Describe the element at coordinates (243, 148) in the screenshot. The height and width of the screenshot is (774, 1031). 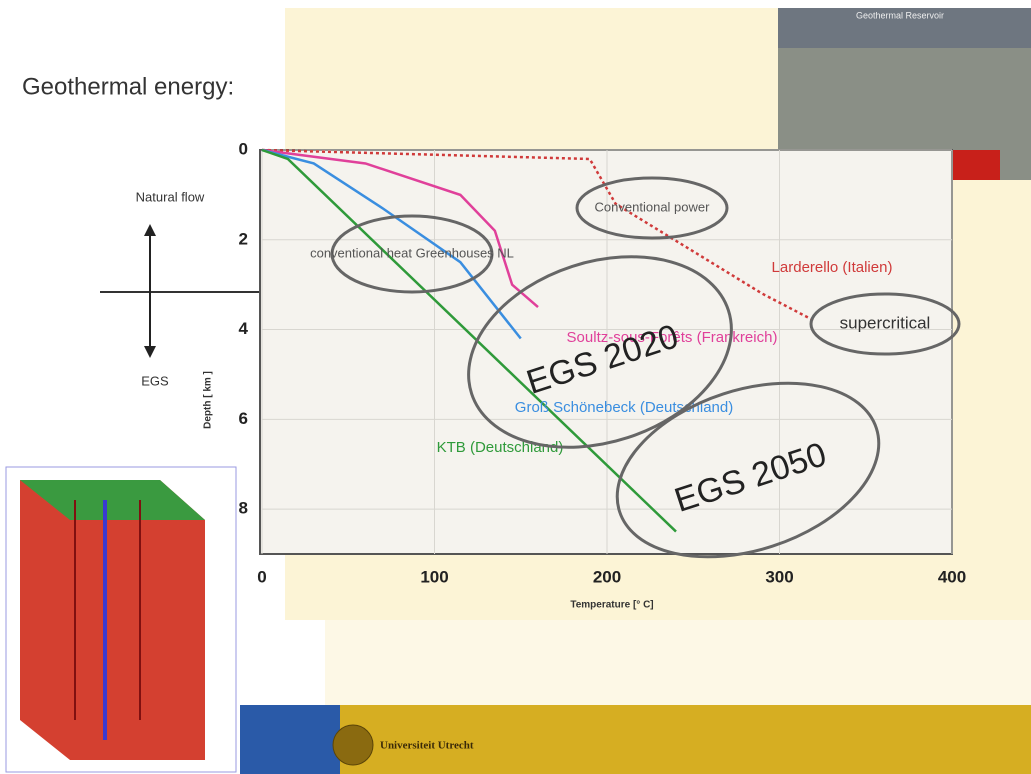
I see `y-tick-label: 0` at that location.